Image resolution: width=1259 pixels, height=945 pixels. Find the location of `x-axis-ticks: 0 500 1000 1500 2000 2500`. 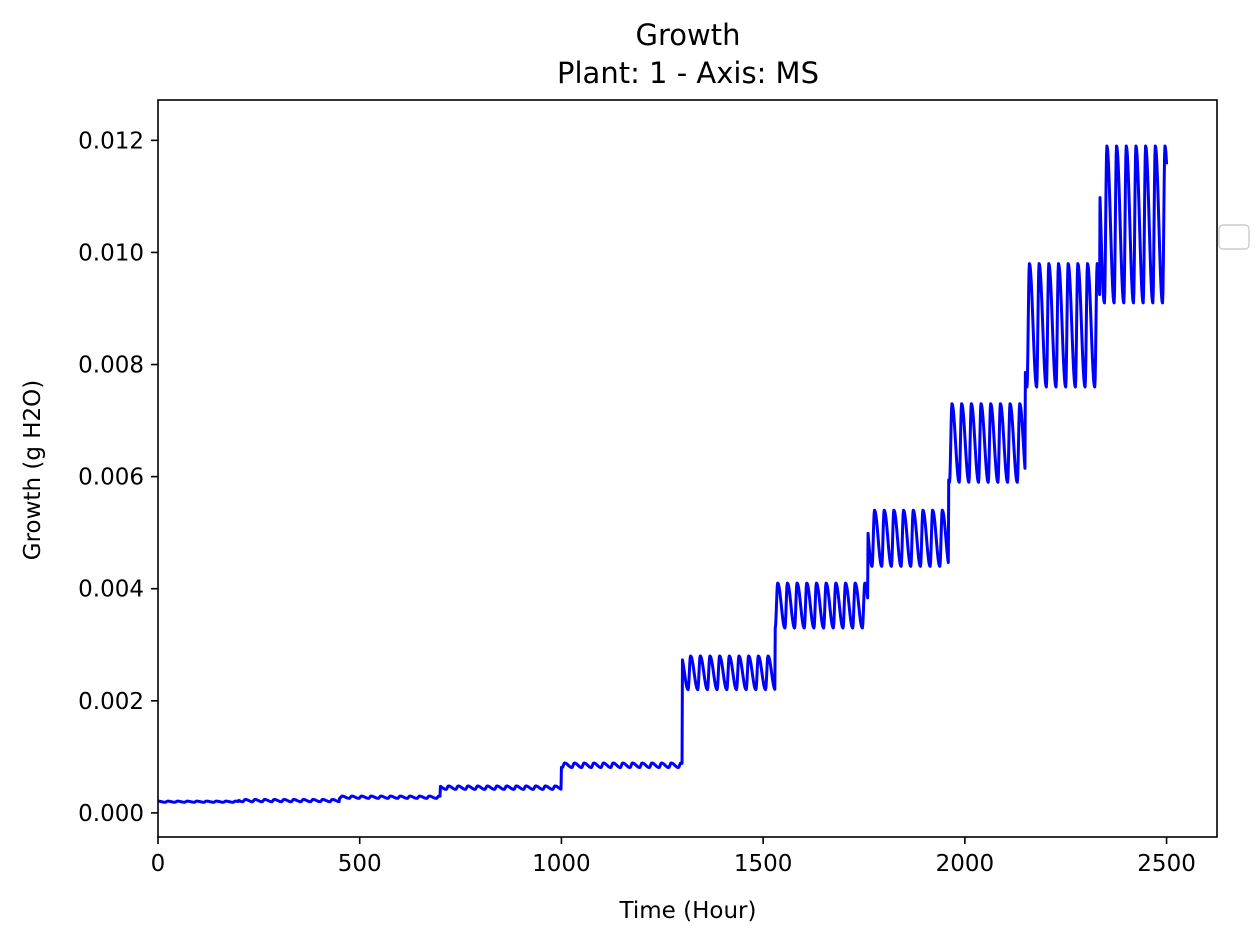

x-axis-ticks: 0 500 1000 1500 2000 2500 is located at coordinates (673, 857).